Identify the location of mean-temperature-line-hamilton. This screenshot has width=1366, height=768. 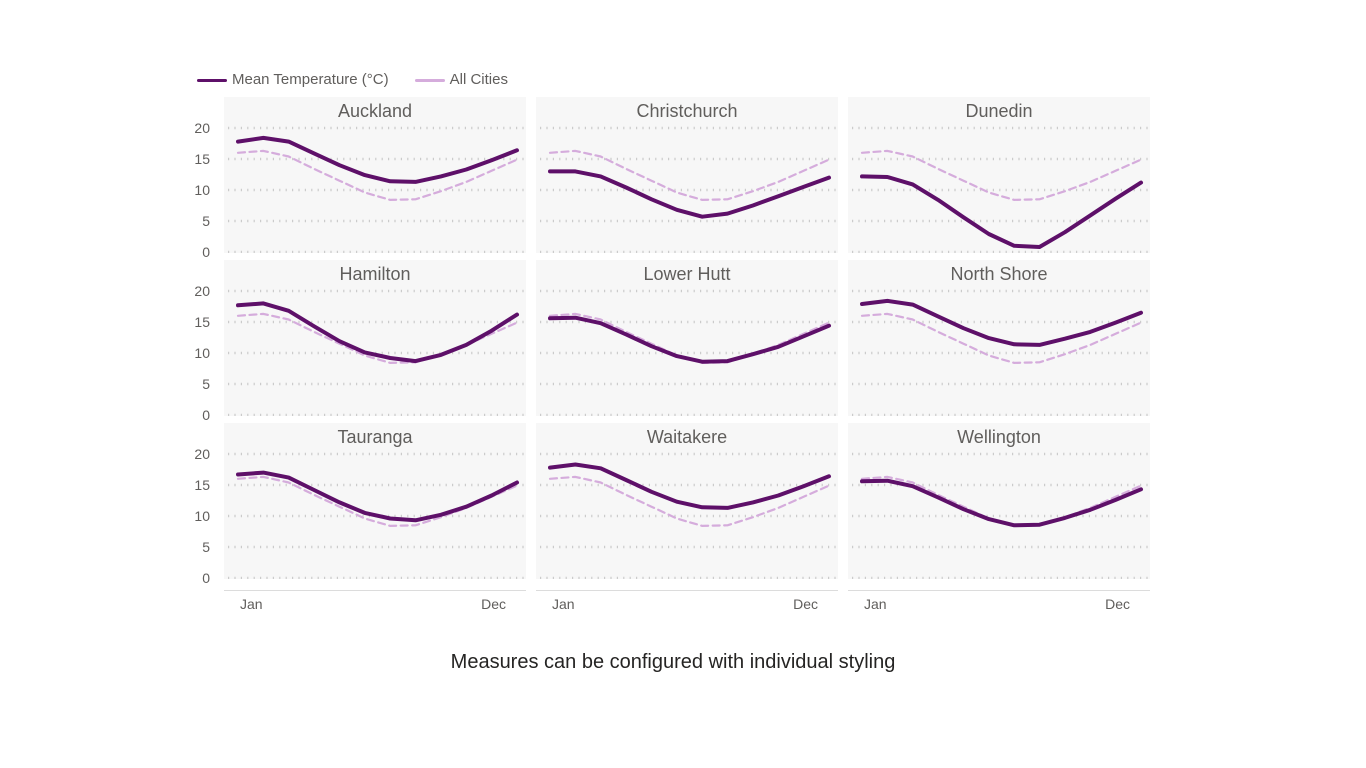
(377, 332).